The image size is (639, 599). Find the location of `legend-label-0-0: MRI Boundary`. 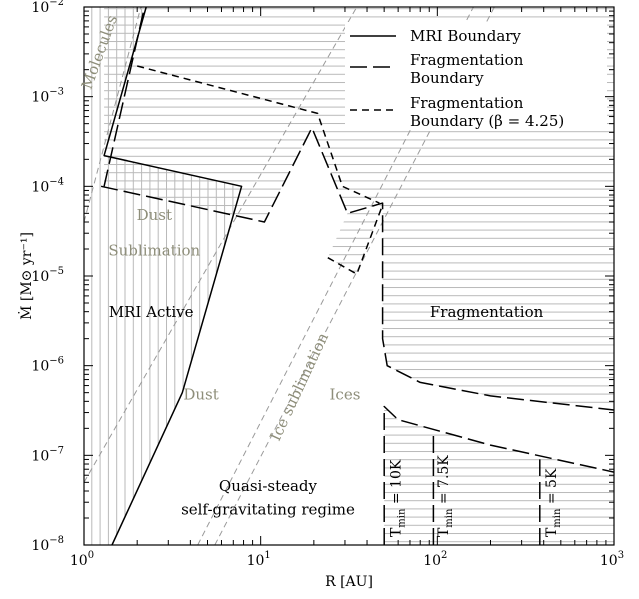

legend-label-0-0: MRI Boundary is located at coordinates (465, 36).